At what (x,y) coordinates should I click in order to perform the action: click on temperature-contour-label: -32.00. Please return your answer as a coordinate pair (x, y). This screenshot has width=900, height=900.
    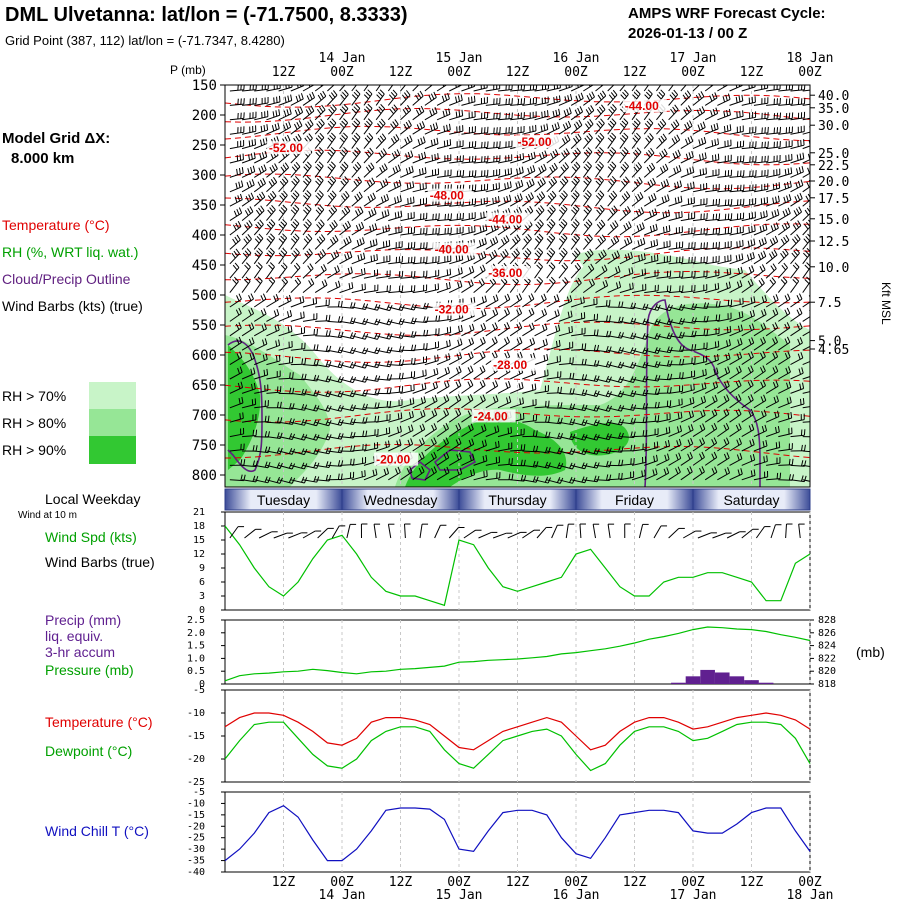
    Looking at the image, I should click on (452, 310).